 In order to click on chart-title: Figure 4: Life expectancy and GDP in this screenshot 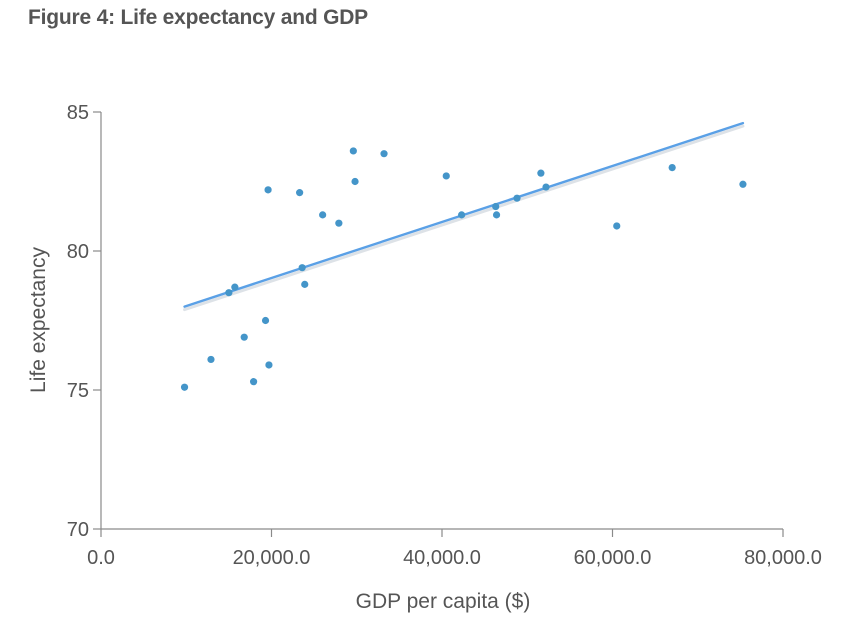, I will do `click(198, 17)`.